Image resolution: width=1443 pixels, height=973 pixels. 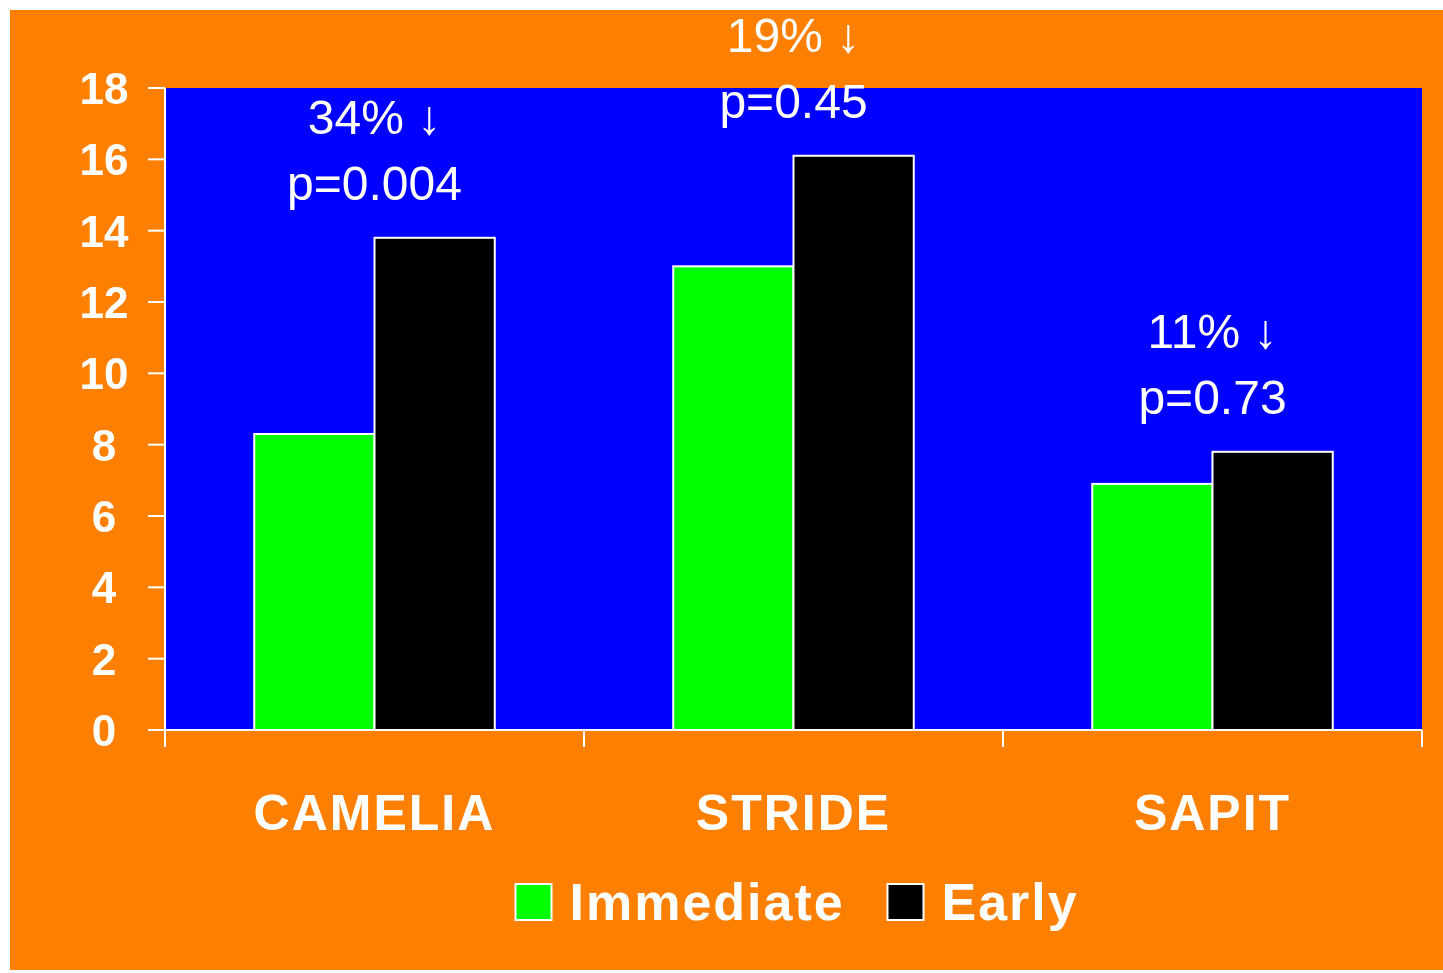 I want to click on y-tick-label: 8, so click(x=104, y=445).